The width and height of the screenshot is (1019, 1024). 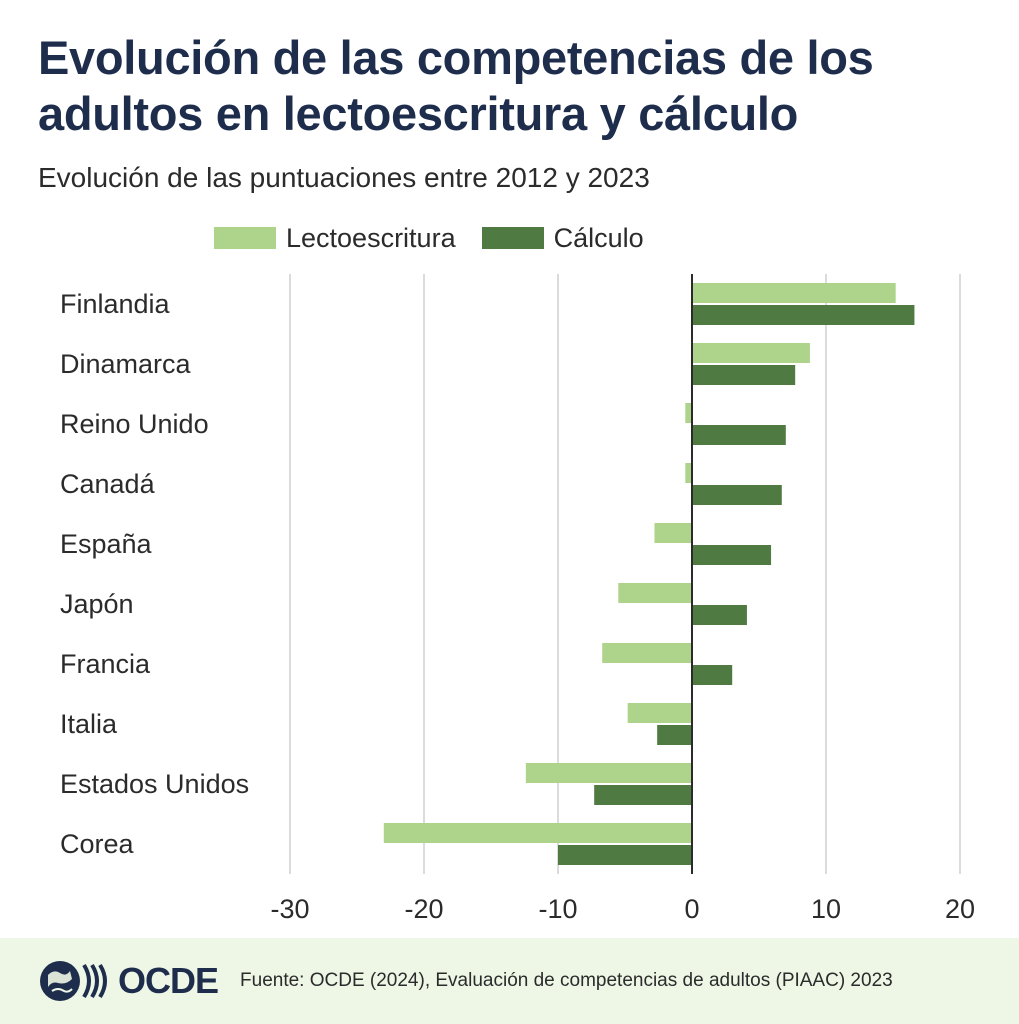 What do you see at coordinates (126, 364) in the screenshot?
I see `category-label: Dinamarca` at bounding box center [126, 364].